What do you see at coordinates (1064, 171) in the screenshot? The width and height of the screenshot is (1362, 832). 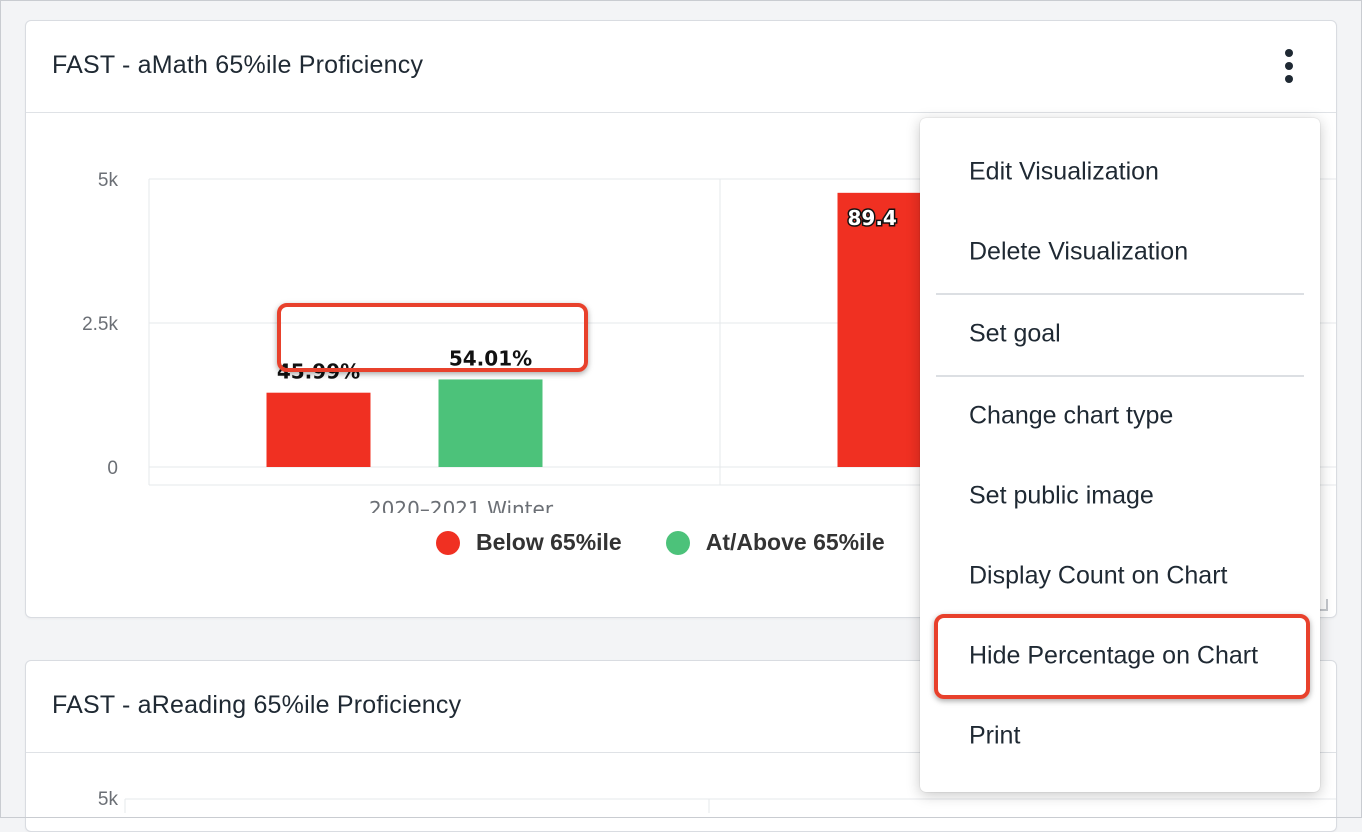 I see `menu-item-label: Edit Visualization` at bounding box center [1064, 171].